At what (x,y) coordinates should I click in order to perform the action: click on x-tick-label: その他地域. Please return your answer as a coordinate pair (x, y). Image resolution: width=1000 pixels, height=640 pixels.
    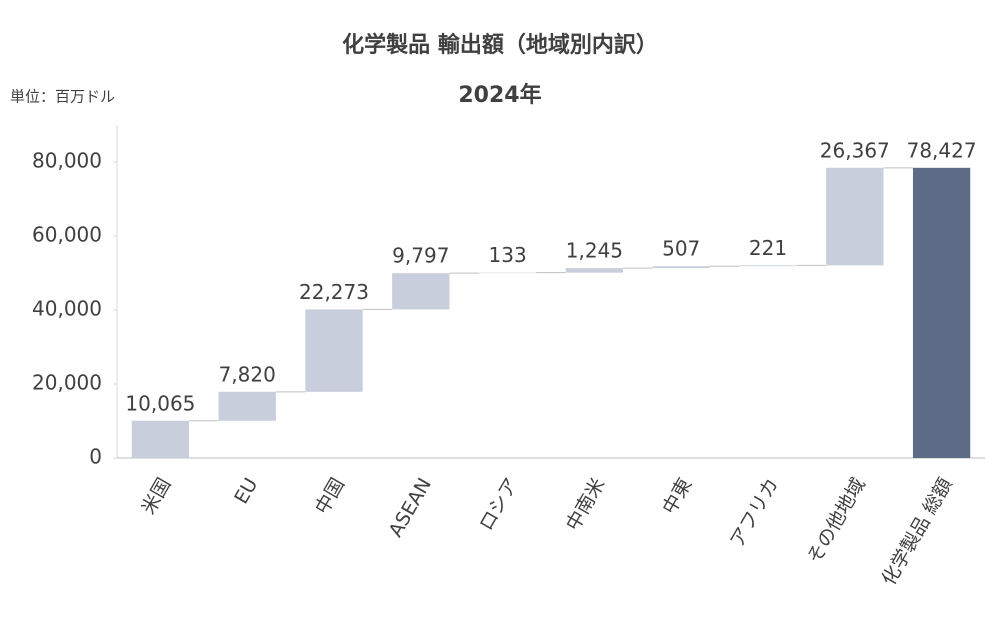
    Looking at the image, I should click on (836, 520).